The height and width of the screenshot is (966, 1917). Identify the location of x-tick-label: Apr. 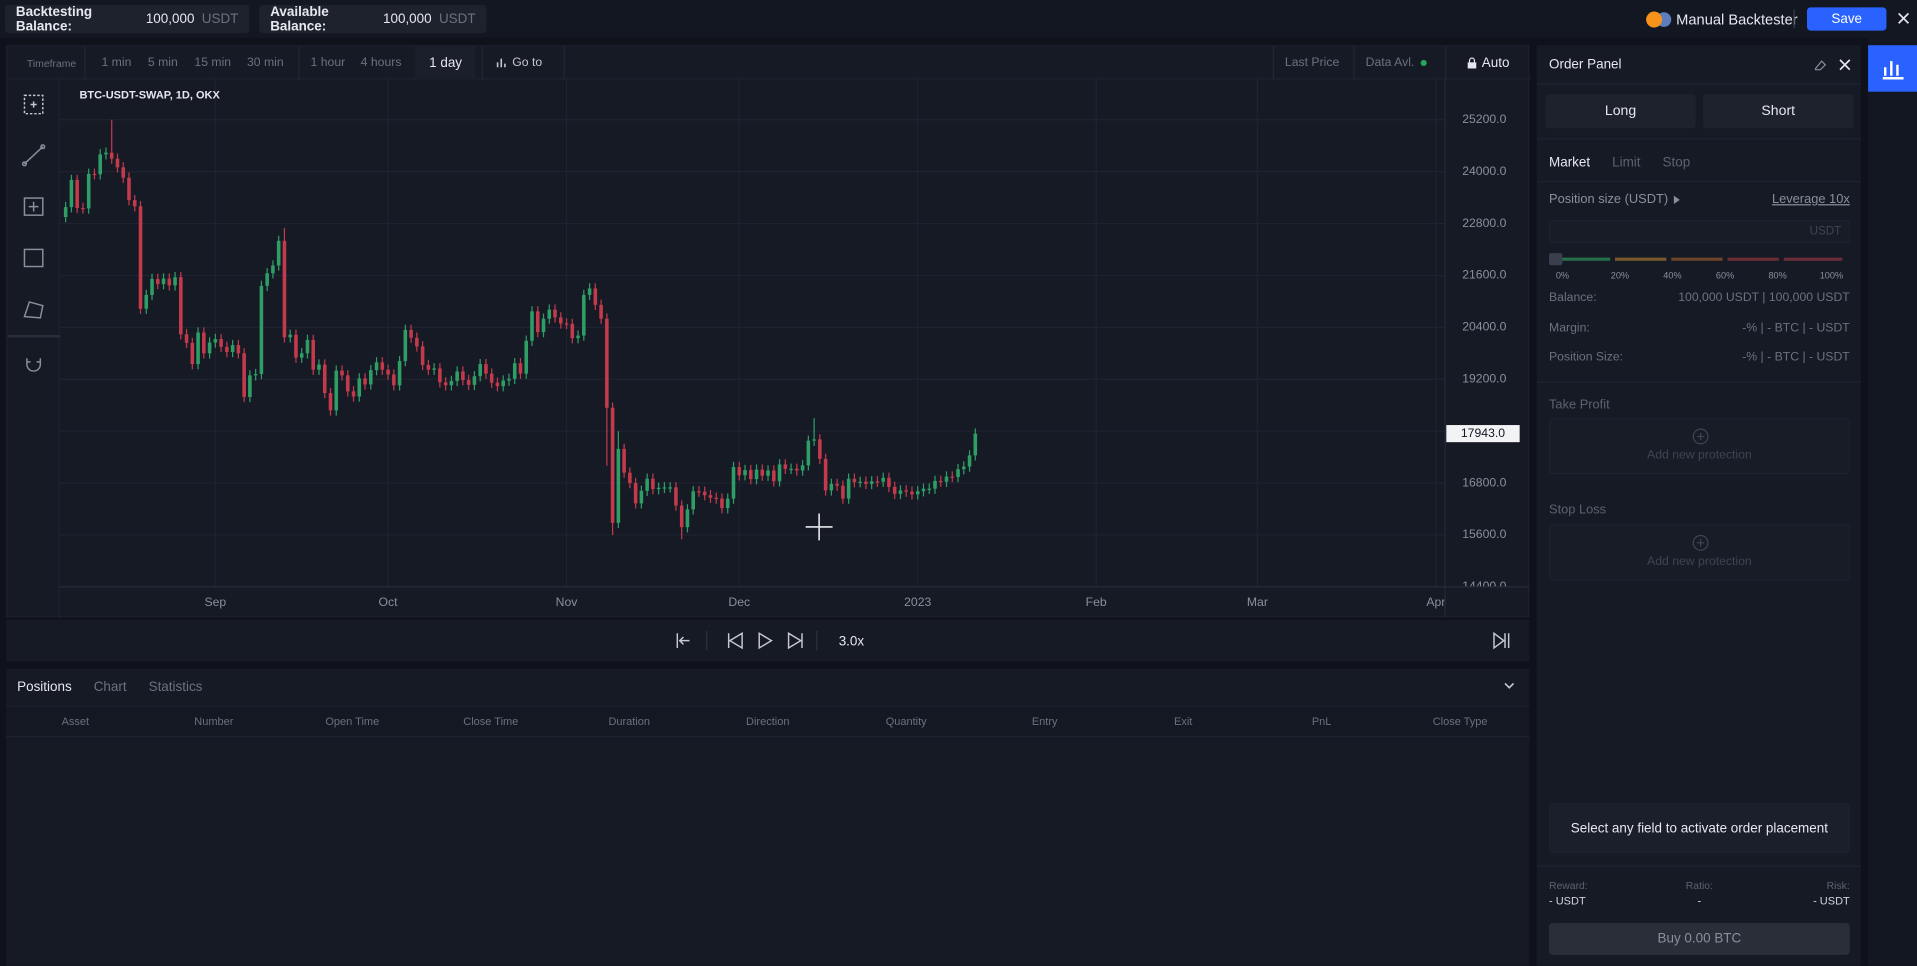
(1435, 602).